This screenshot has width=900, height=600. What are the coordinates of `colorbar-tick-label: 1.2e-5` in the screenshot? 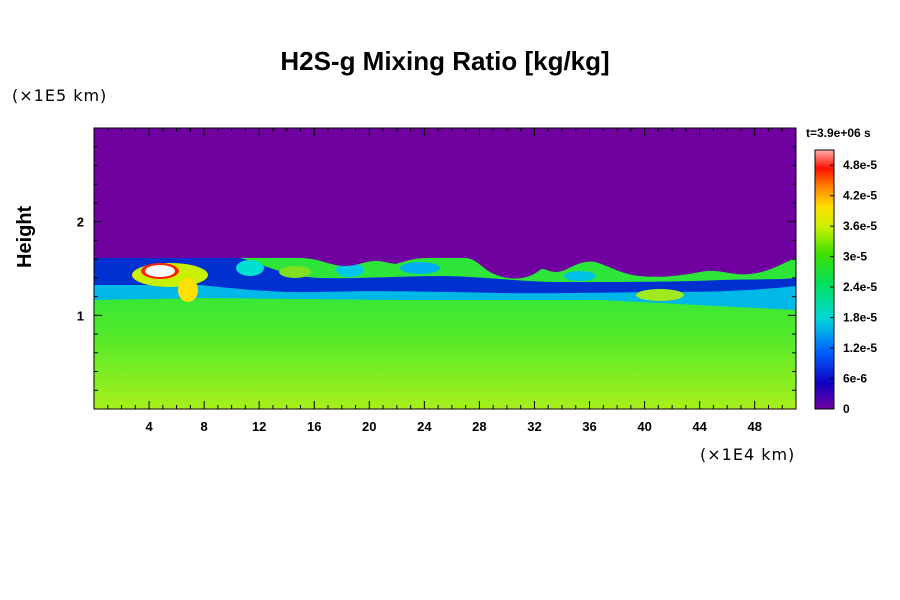 It's located at (860, 348).